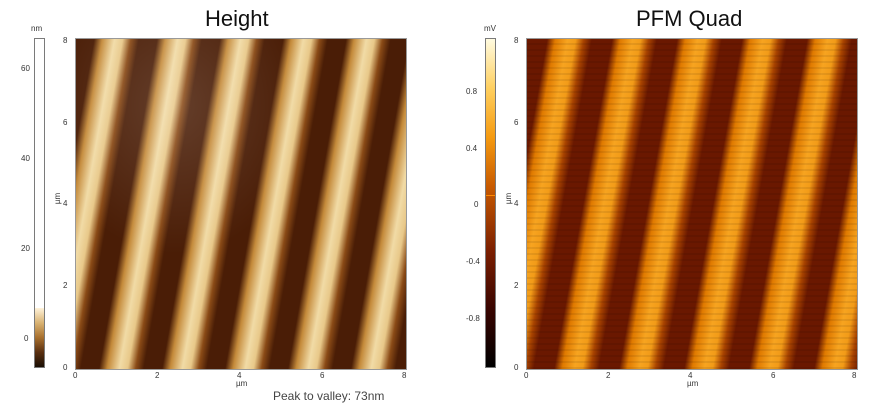  Describe the element at coordinates (490, 28) in the screenshot. I see `pfm-colorbar-unit: mV` at that location.